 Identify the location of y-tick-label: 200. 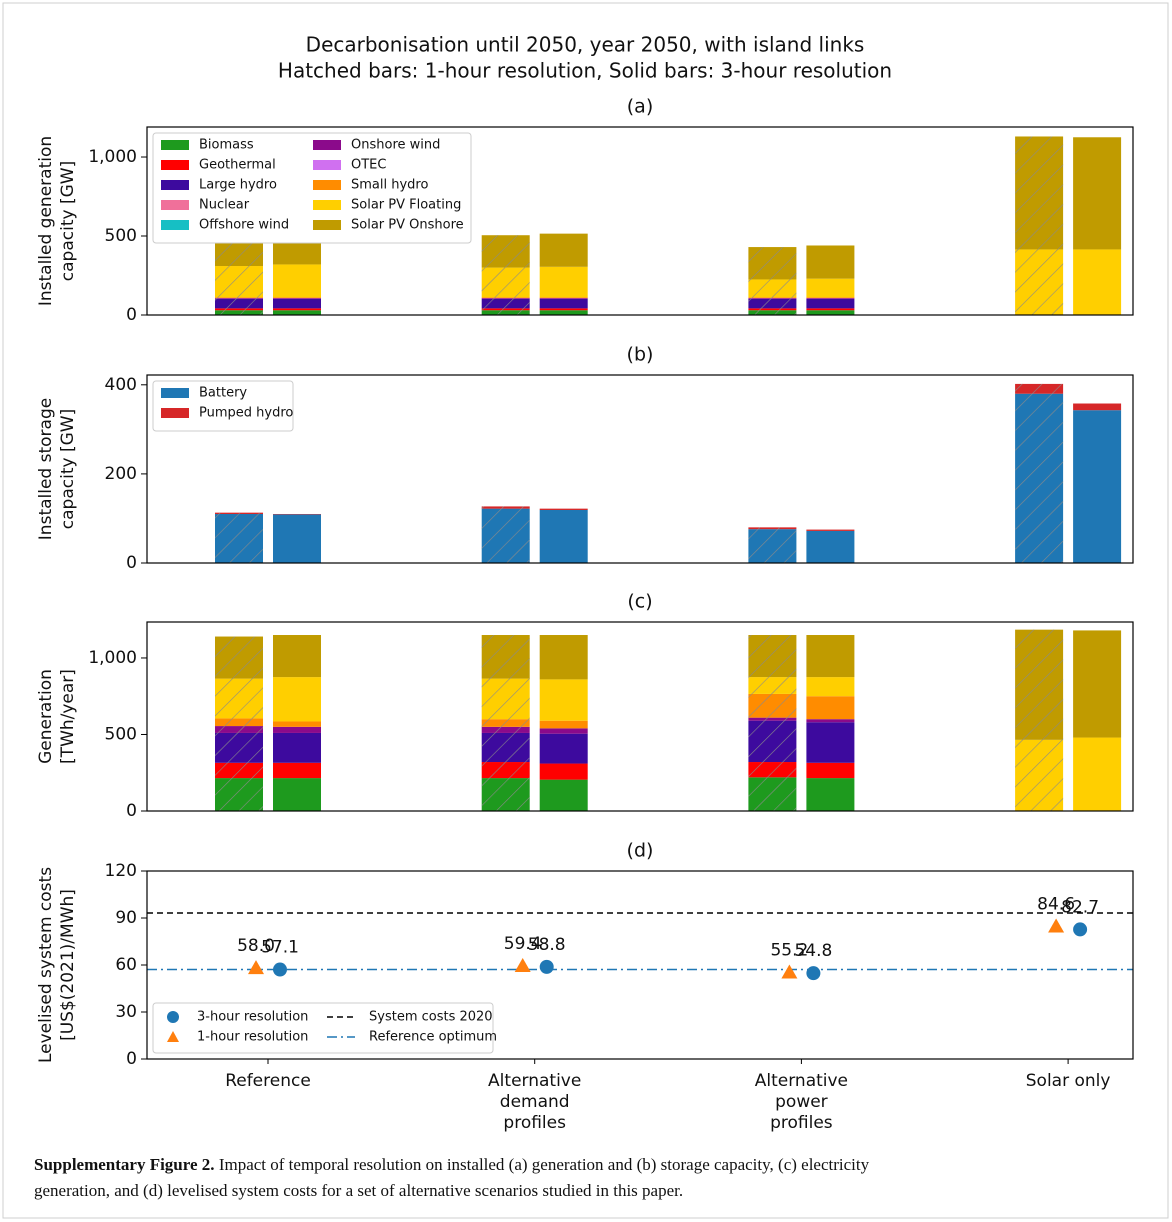
(121, 474).